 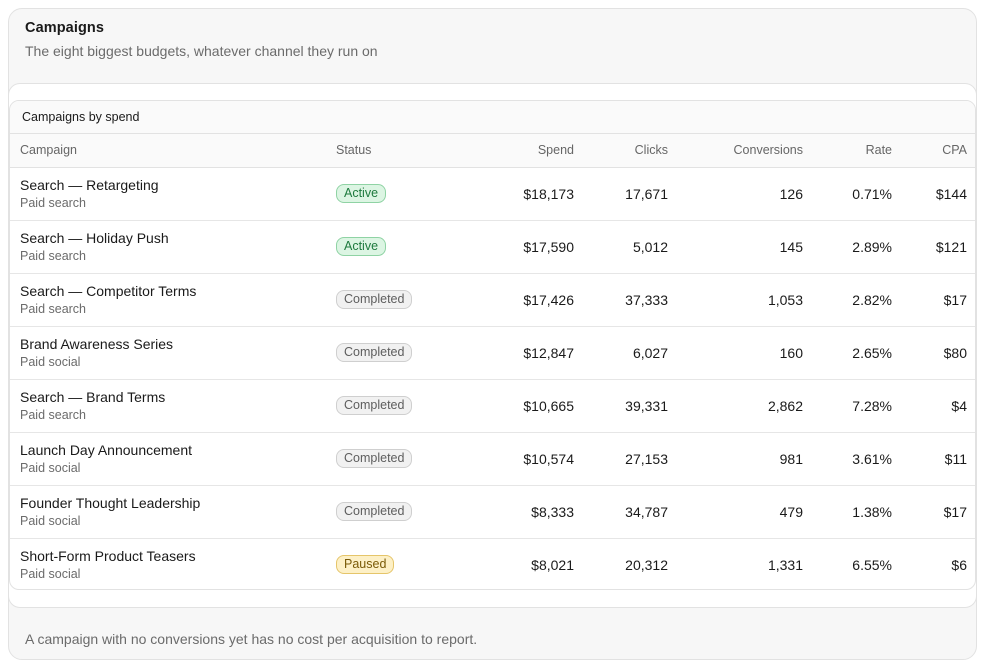 I want to click on rate-cell: 0.71%, so click(x=857, y=194).